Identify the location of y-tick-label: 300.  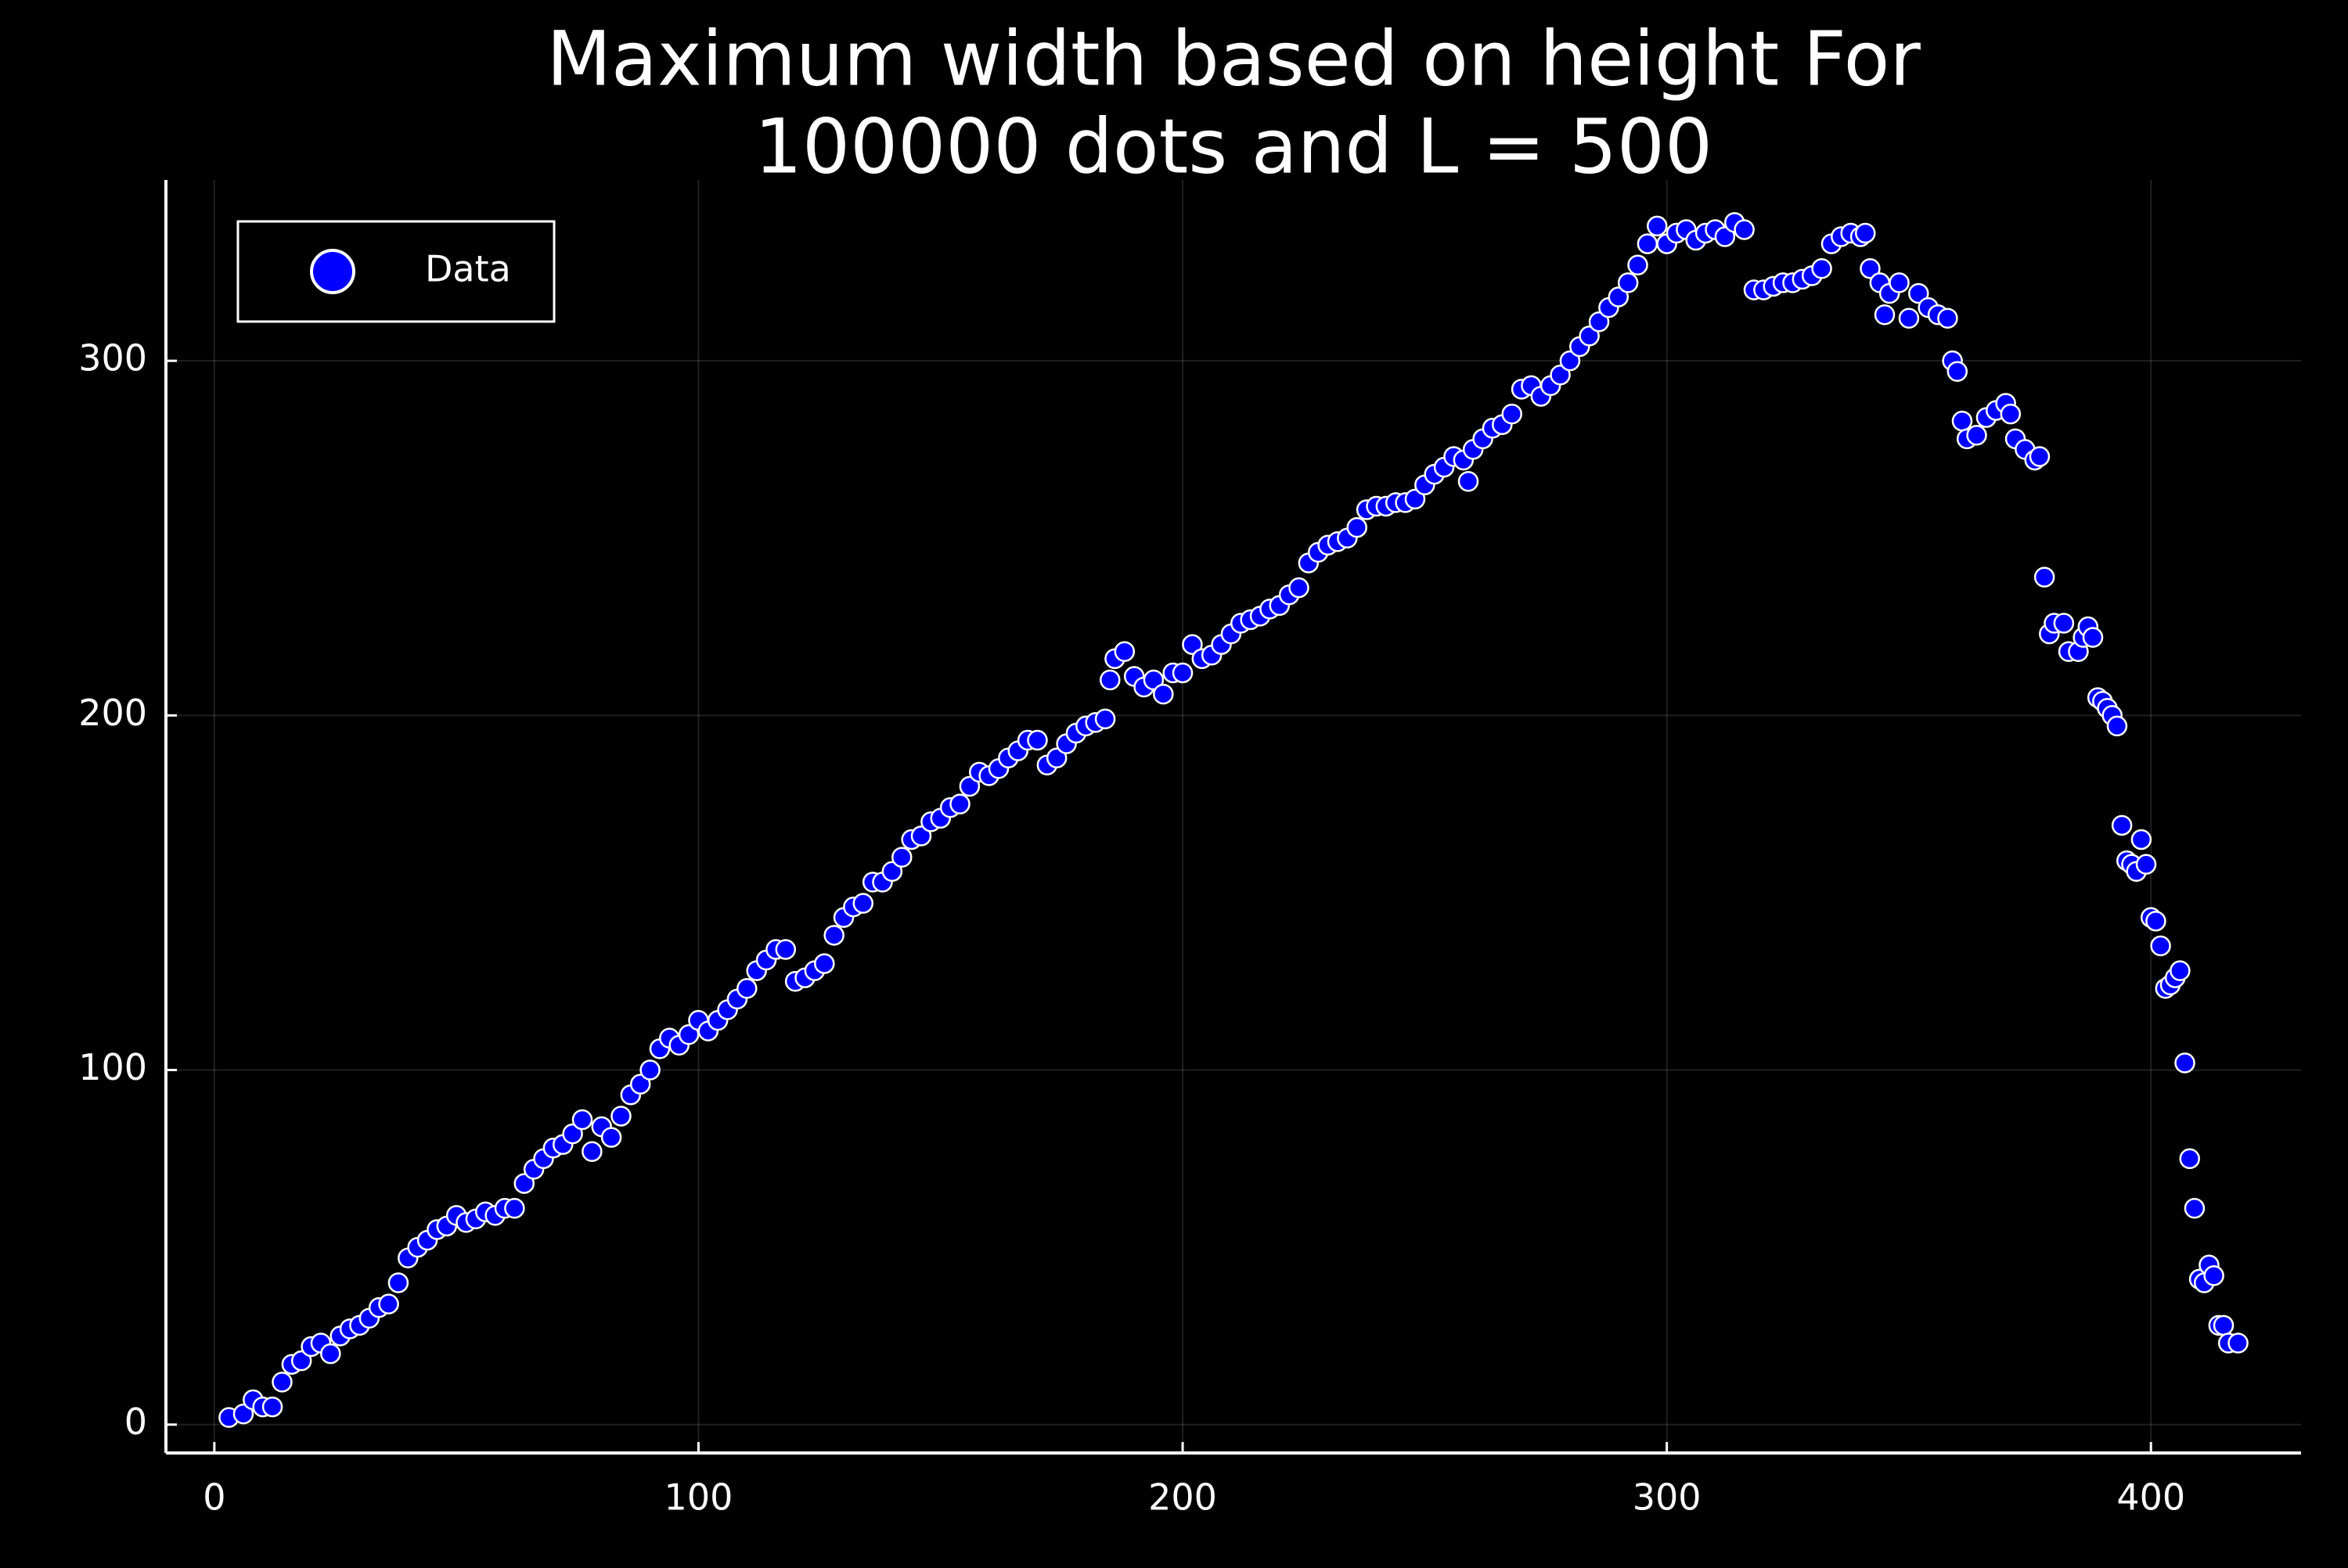
(112, 358).